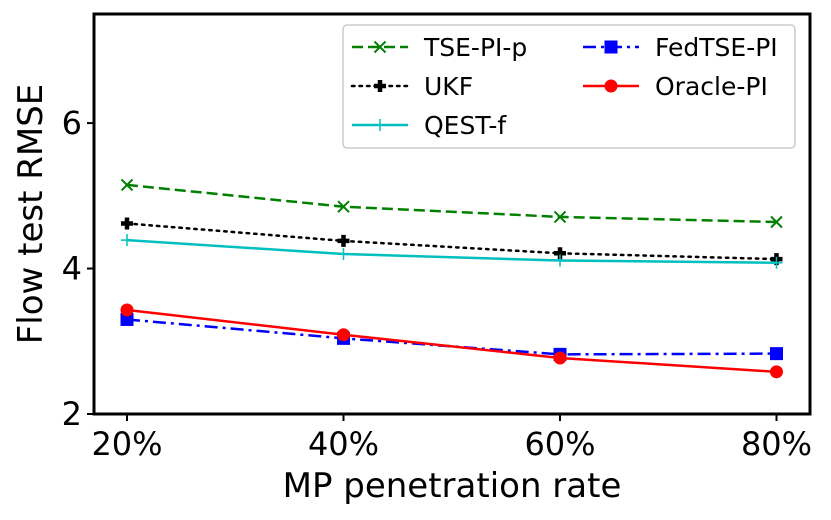 The image size is (831, 520). What do you see at coordinates (380, 47) in the screenshot?
I see `legend-marker-TSE-PI-p` at bounding box center [380, 47].